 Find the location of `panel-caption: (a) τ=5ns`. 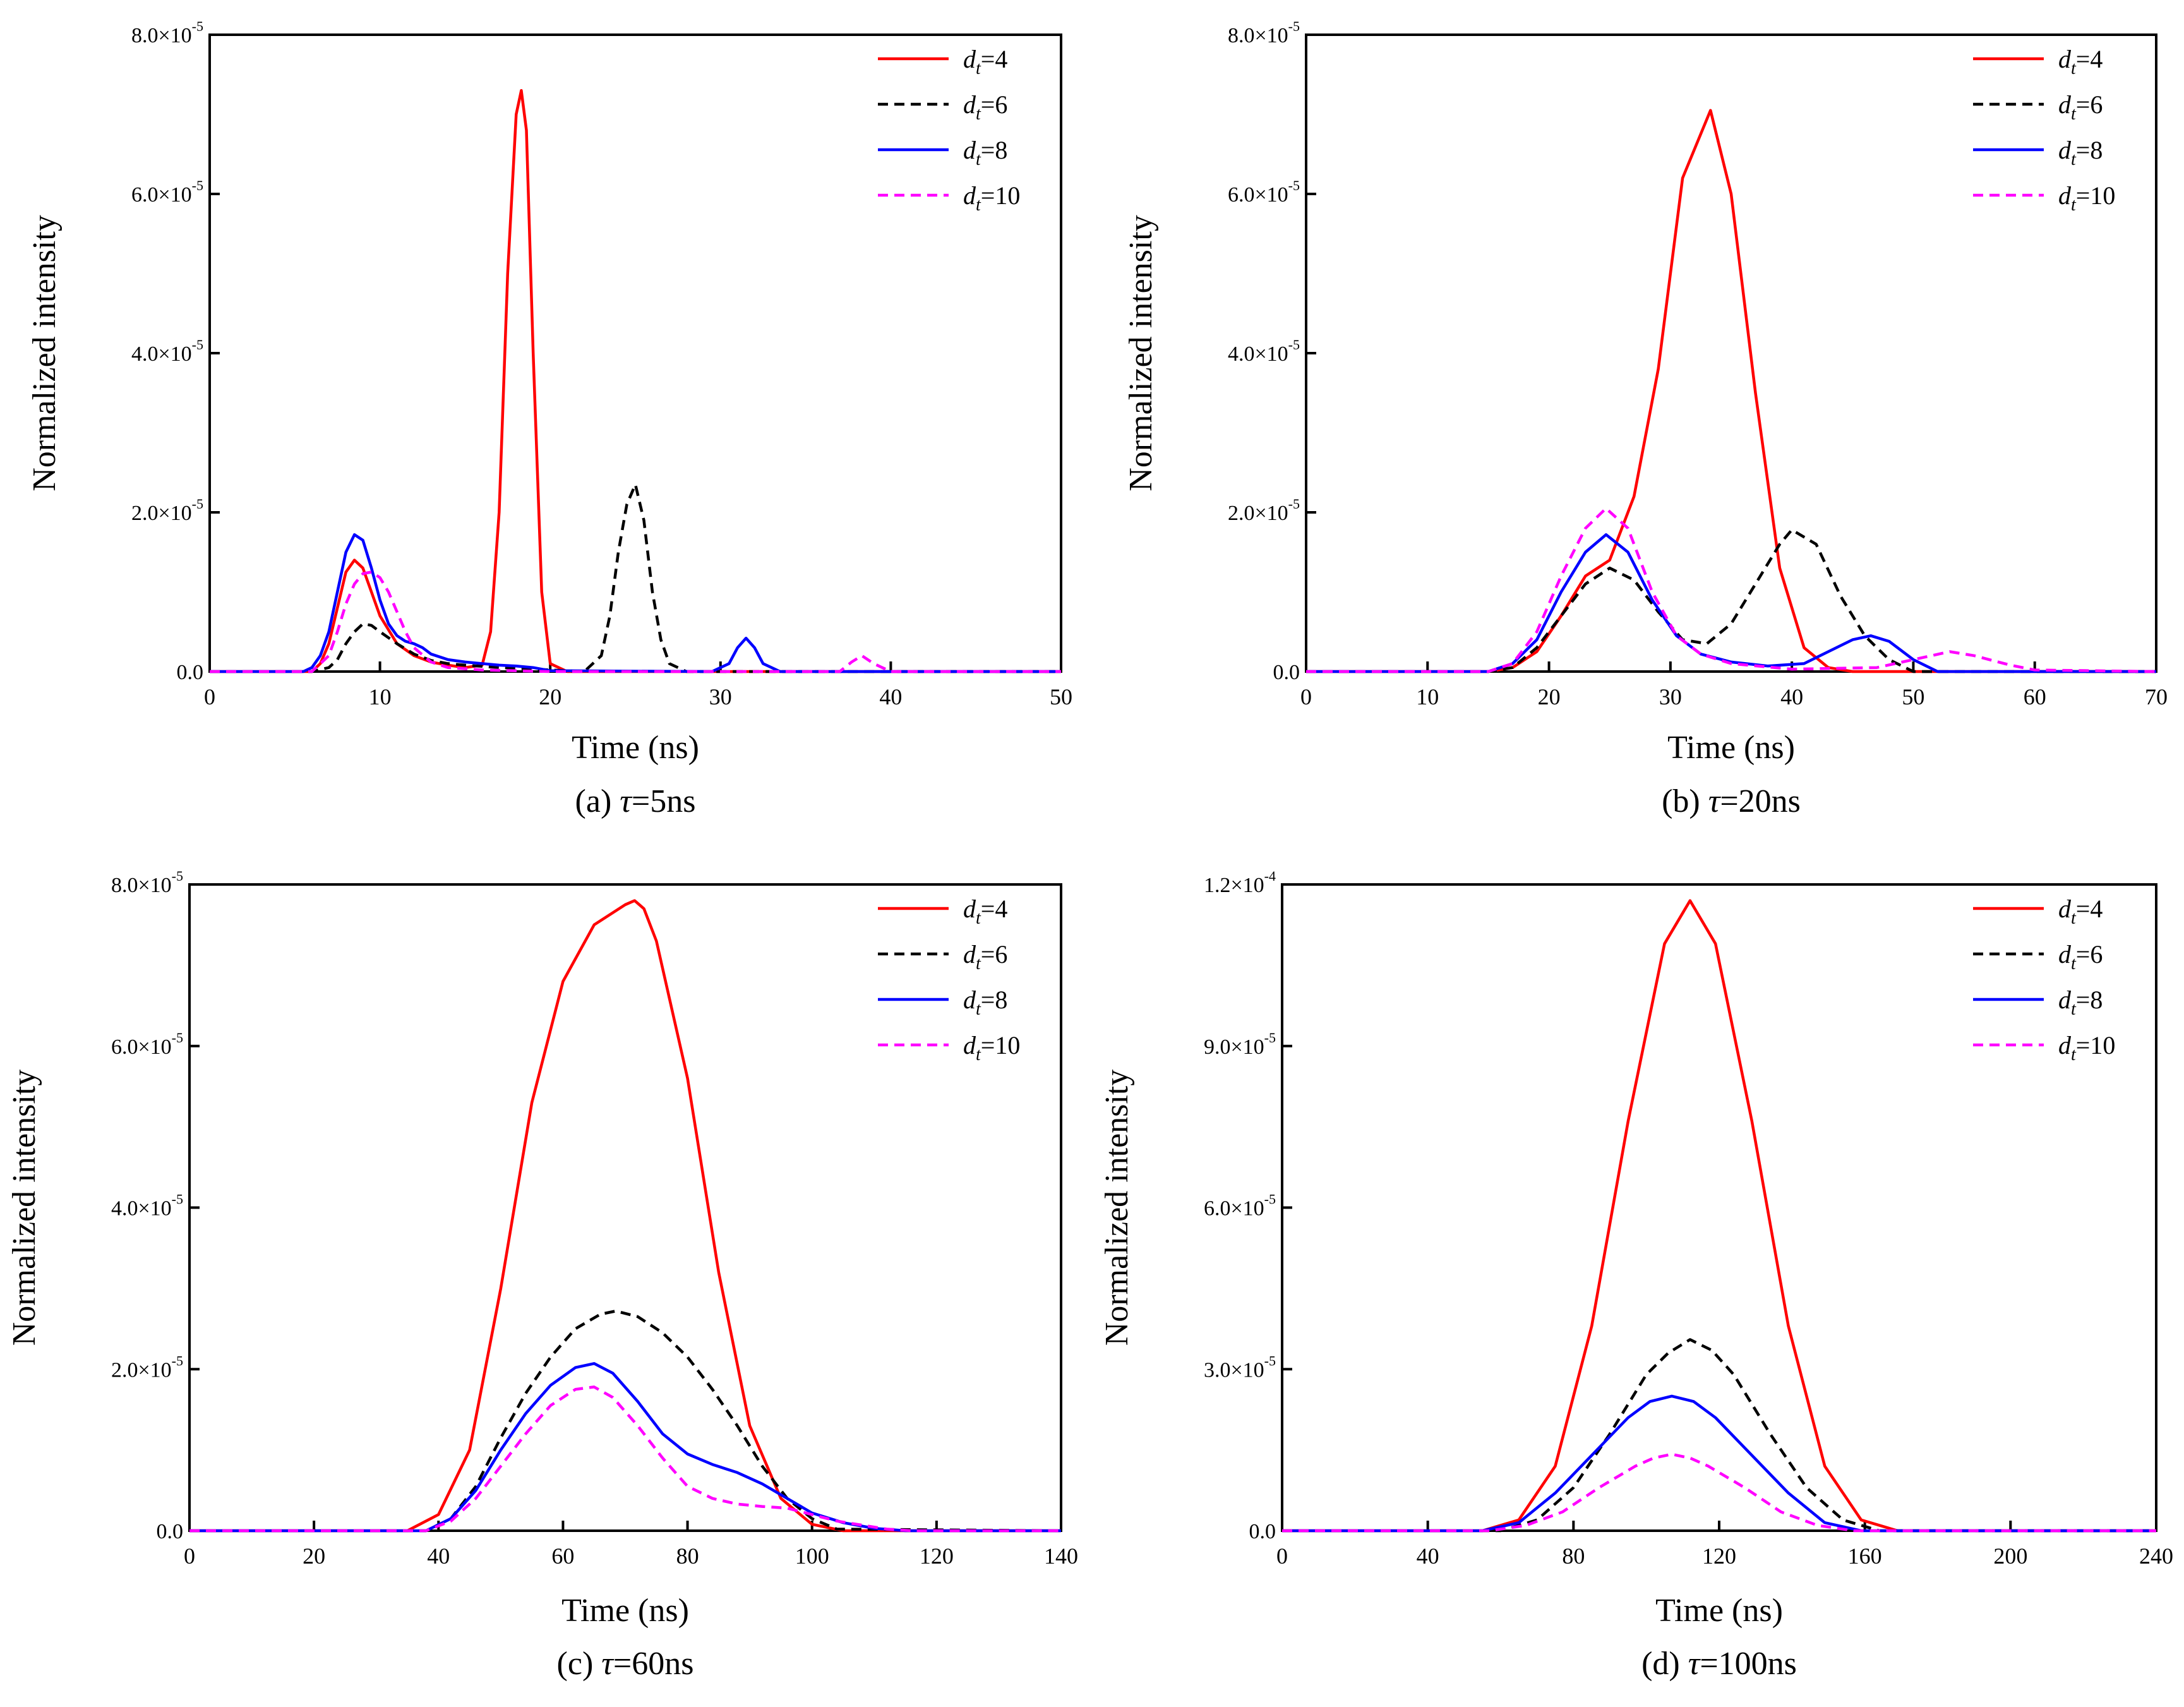

panel-caption: (a) τ=5ns is located at coordinates (635, 801).